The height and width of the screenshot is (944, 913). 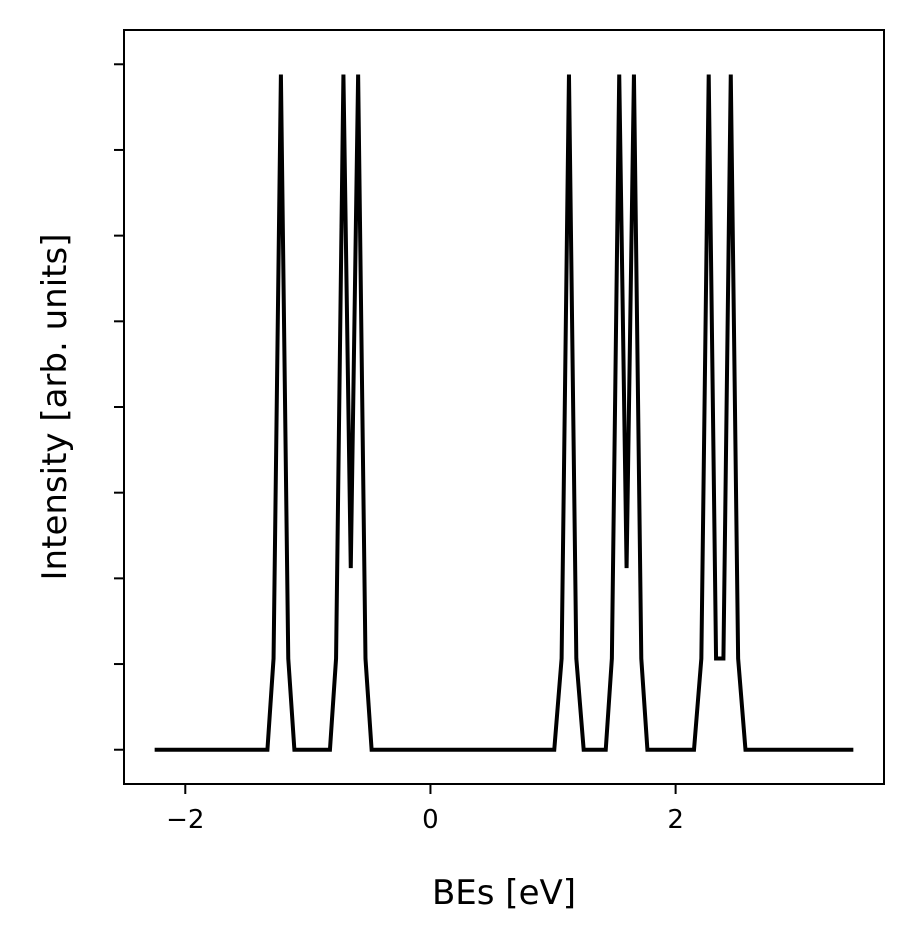 I want to click on x-tick-label: 2, so click(x=675, y=820).